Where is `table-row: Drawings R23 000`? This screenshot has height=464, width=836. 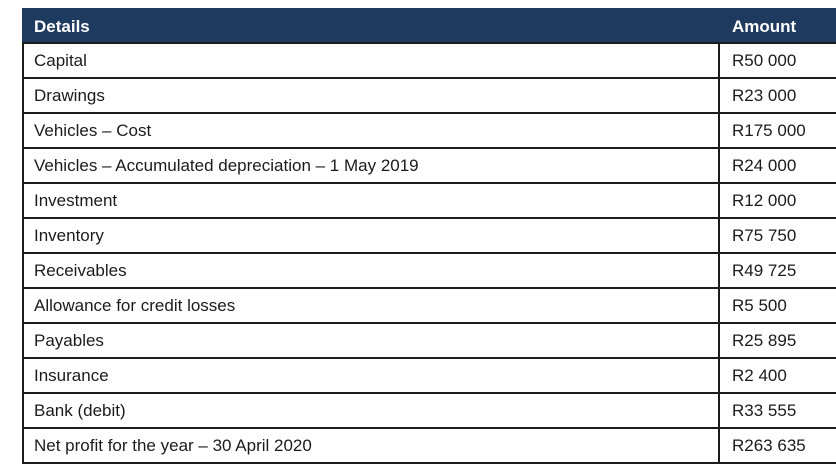
table-row: Drawings R23 000 is located at coordinates (429, 95).